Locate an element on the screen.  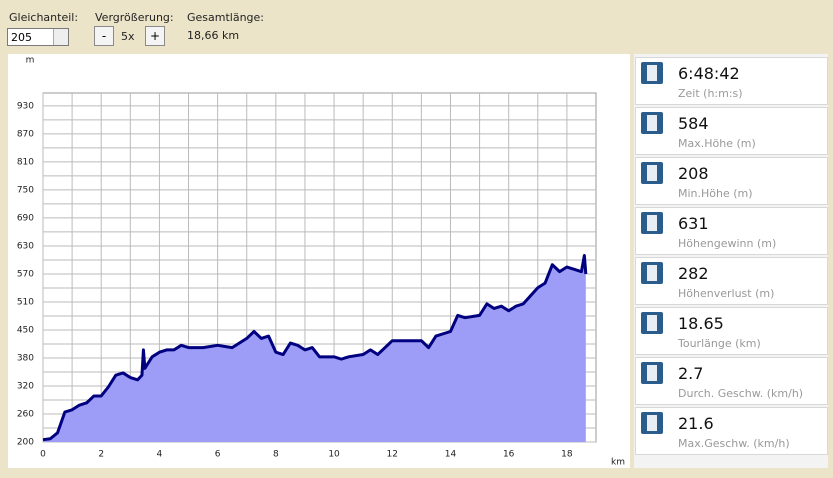
x-tick-label: 10 is located at coordinates (334, 455).